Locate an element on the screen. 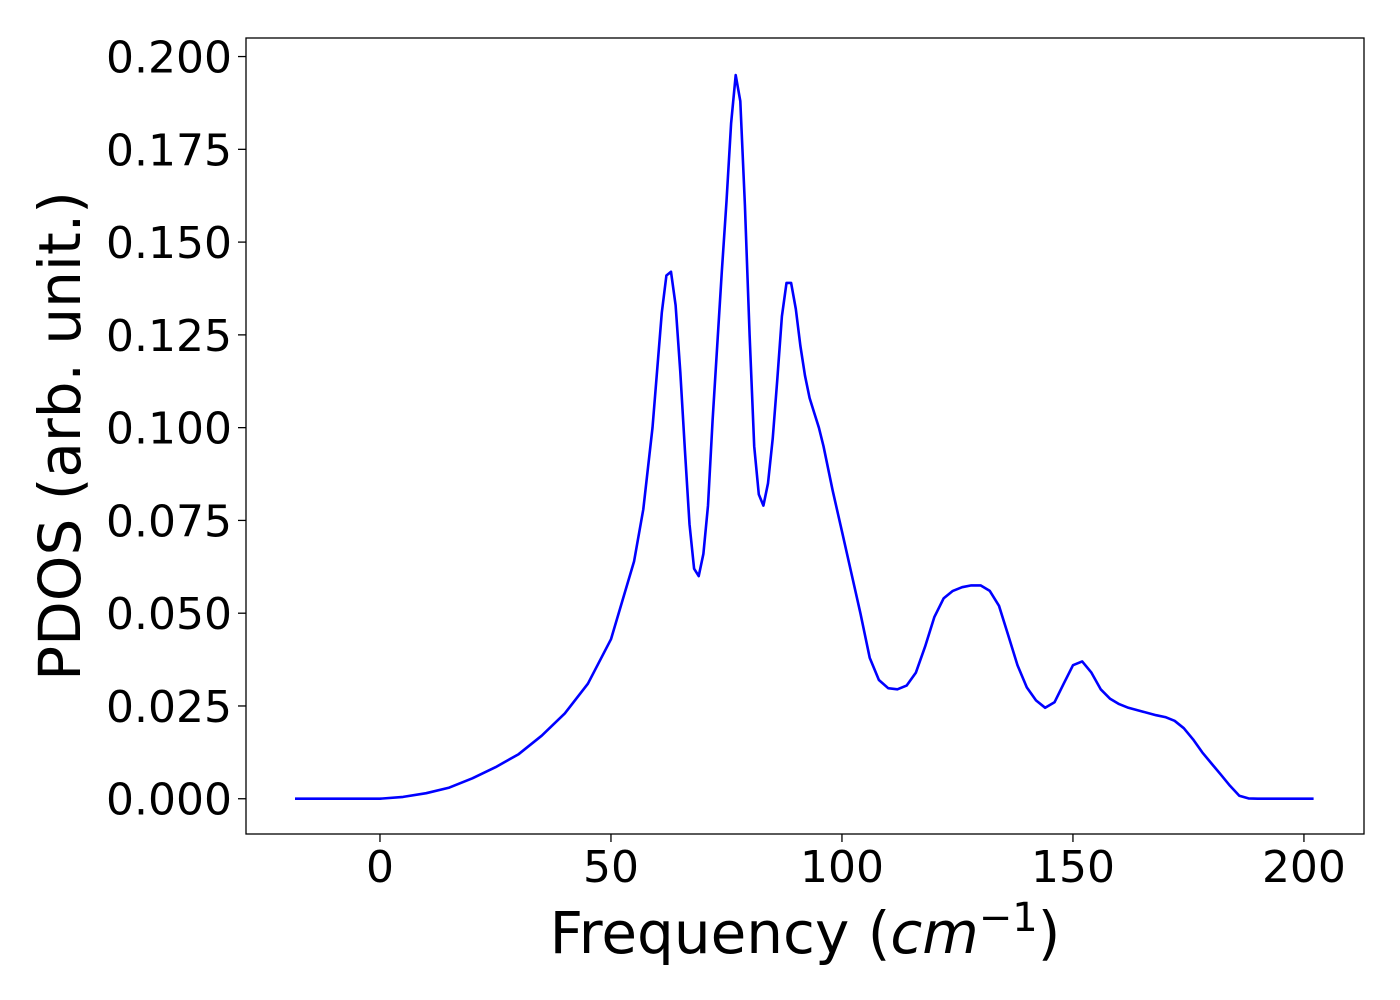  x-axis-label-prefix: Frequency ( is located at coordinates (720, 933).